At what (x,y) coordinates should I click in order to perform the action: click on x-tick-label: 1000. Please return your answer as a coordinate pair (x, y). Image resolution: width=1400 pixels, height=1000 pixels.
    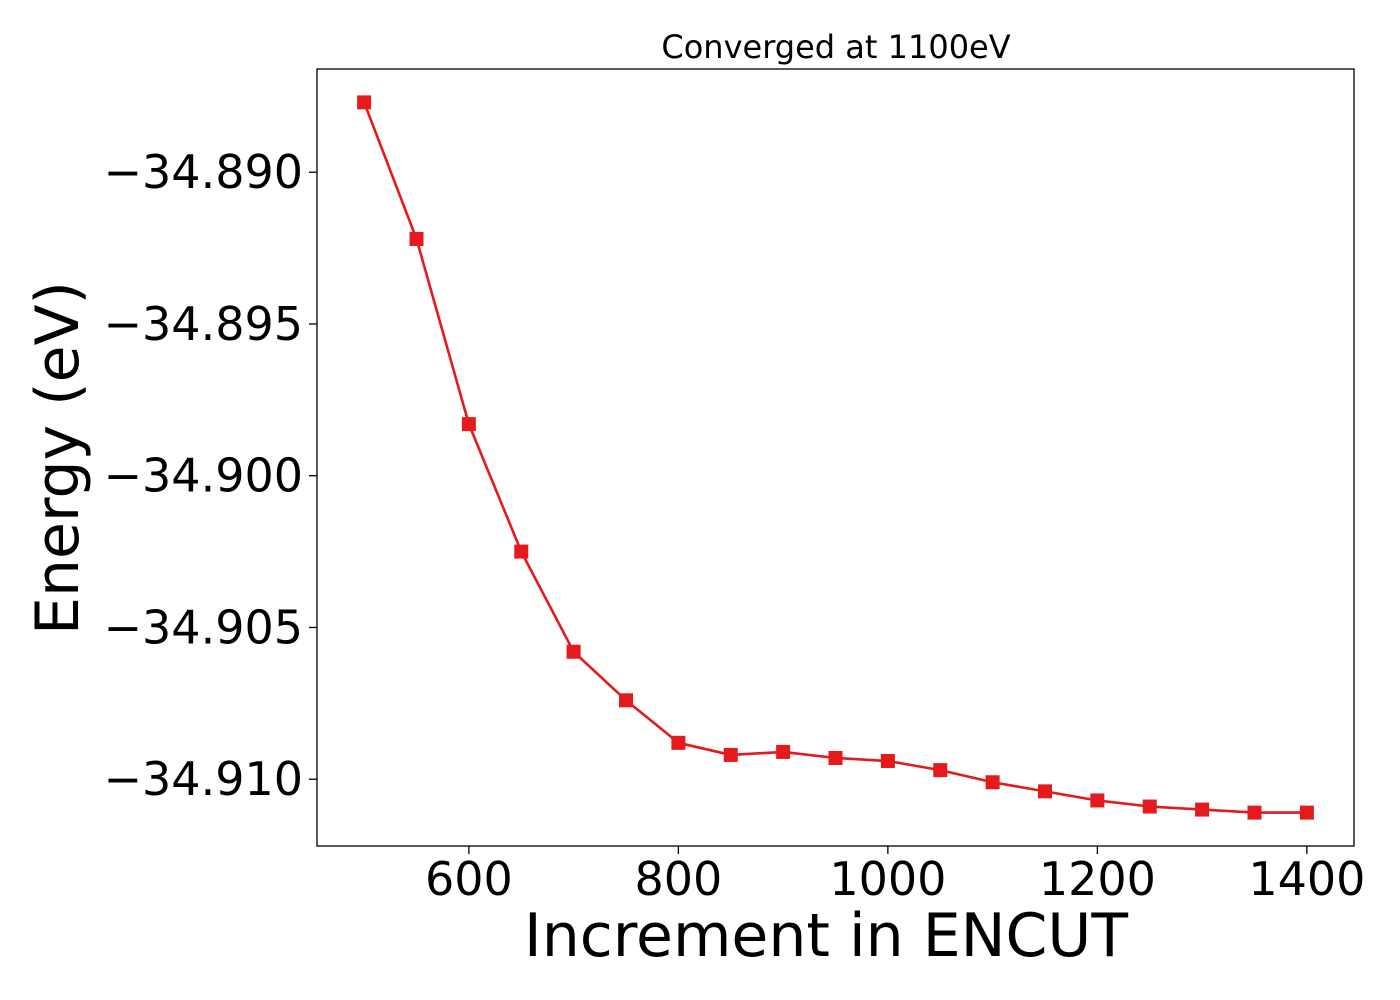
    Looking at the image, I should click on (887, 879).